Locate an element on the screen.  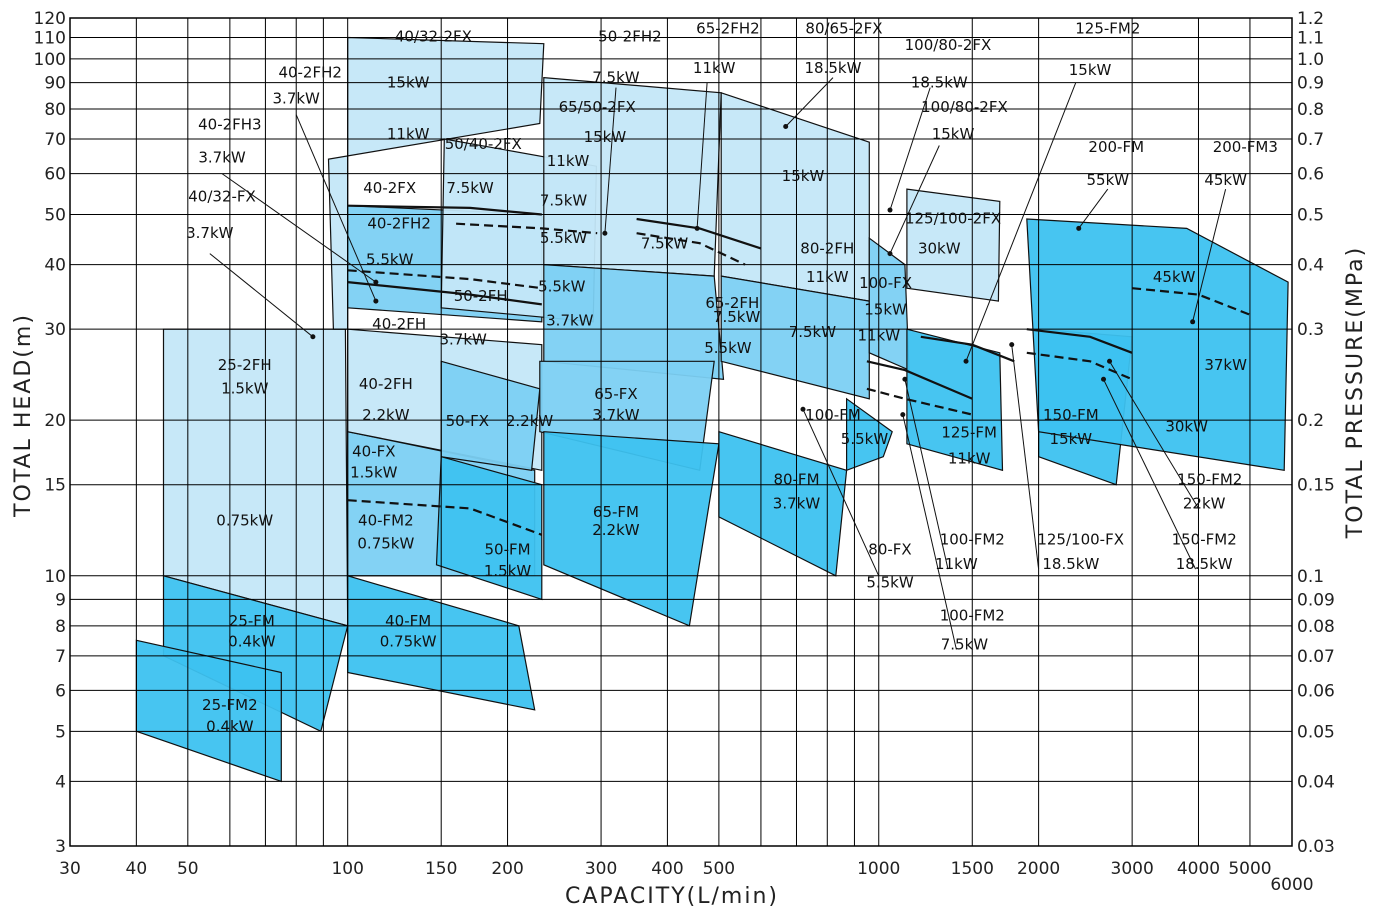
y-right-tick-label: 0.8 is located at coordinates (1310, 110).